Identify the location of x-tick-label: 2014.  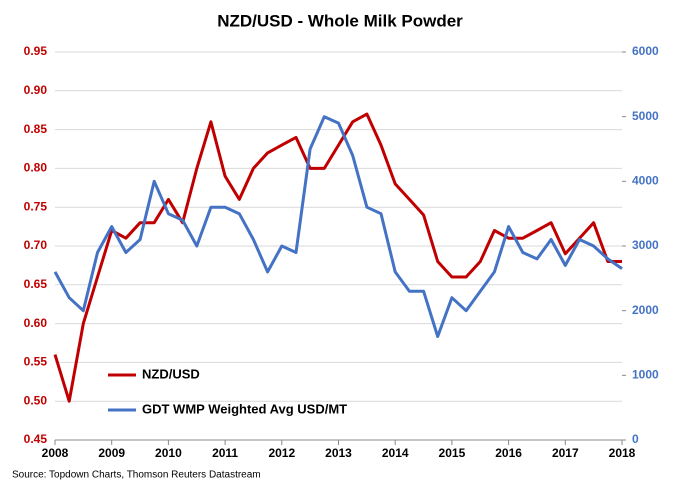
(395, 453).